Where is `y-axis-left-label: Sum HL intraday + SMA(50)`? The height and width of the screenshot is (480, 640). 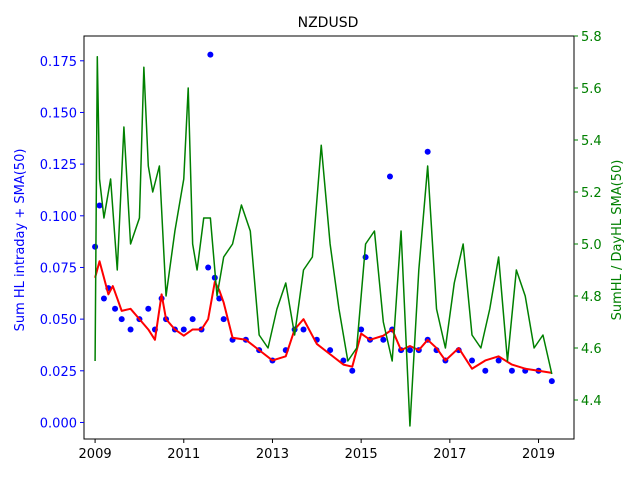
y-axis-left-label: Sum HL intraday + SMA(50) is located at coordinates (20, 240).